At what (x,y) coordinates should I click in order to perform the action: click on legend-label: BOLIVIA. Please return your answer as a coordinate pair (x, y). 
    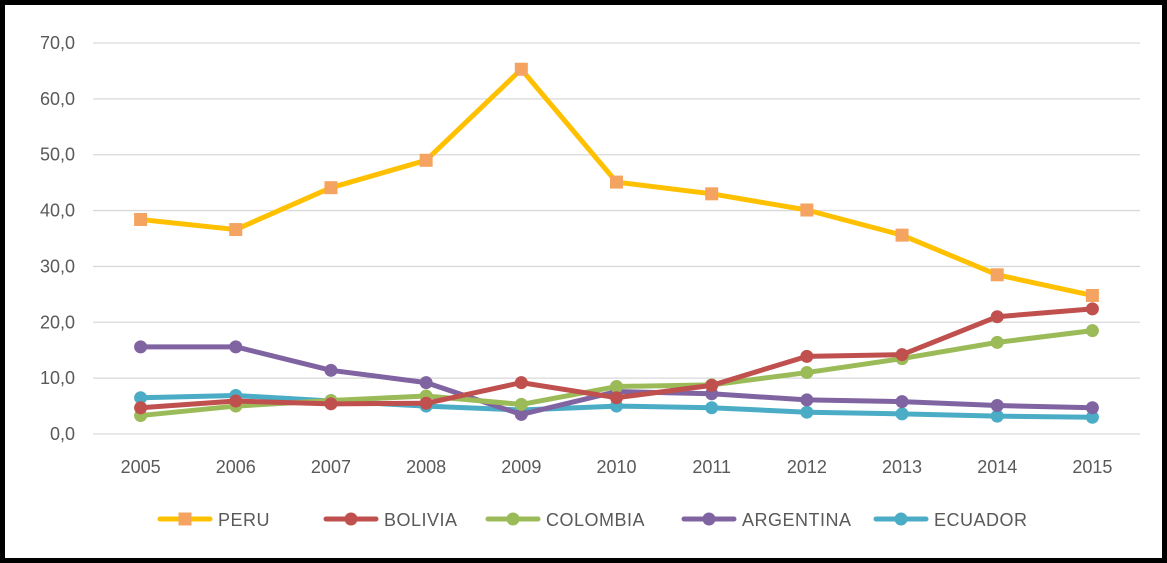
    Looking at the image, I should click on (421, 520).